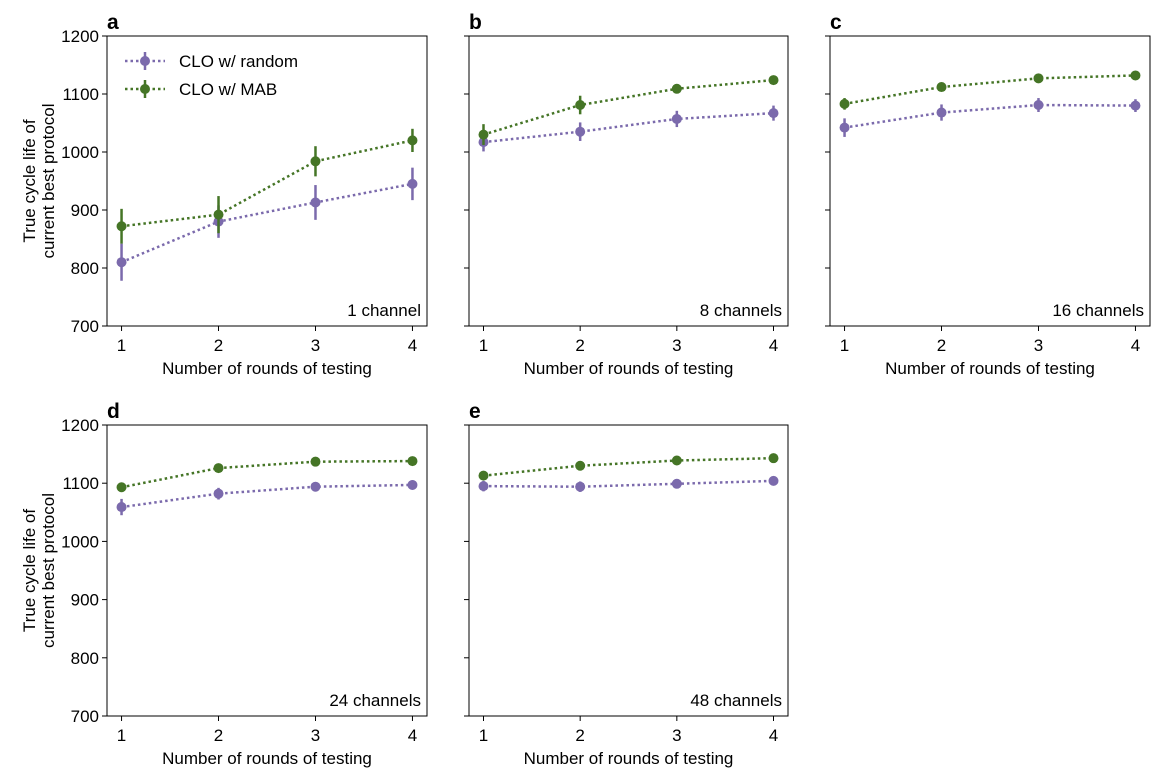 The height and width of the screenshot is (777, 1172). What do you see at coordinates (85, 600) in the screenshot?
I see `y-tick-label: 900` at bounding box center [85, 600].